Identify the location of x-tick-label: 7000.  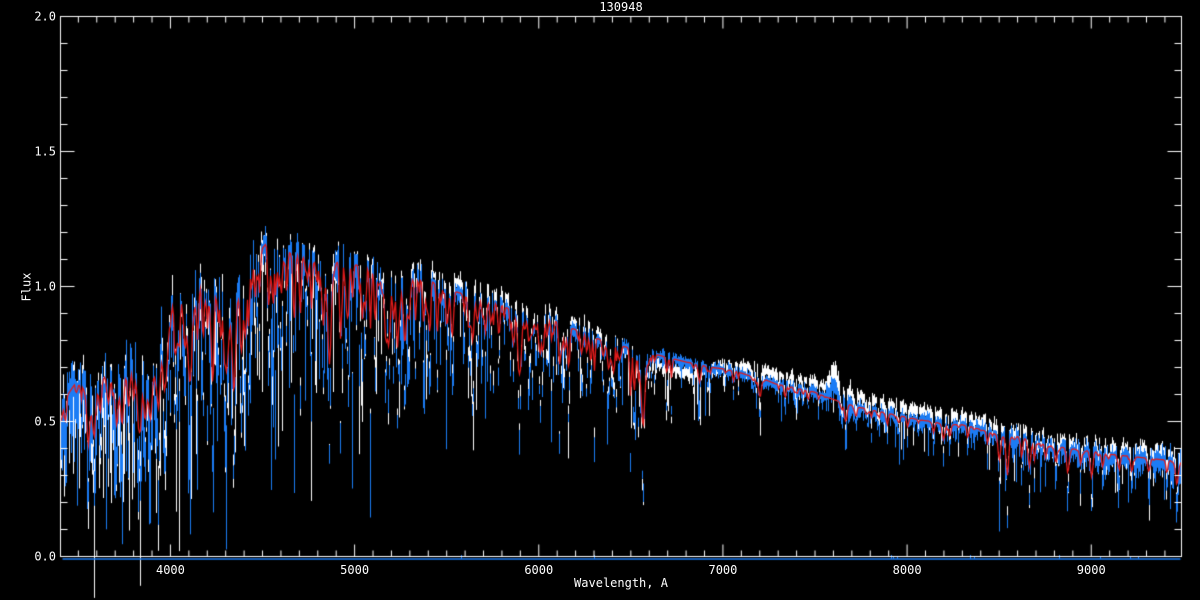
(723, 569).